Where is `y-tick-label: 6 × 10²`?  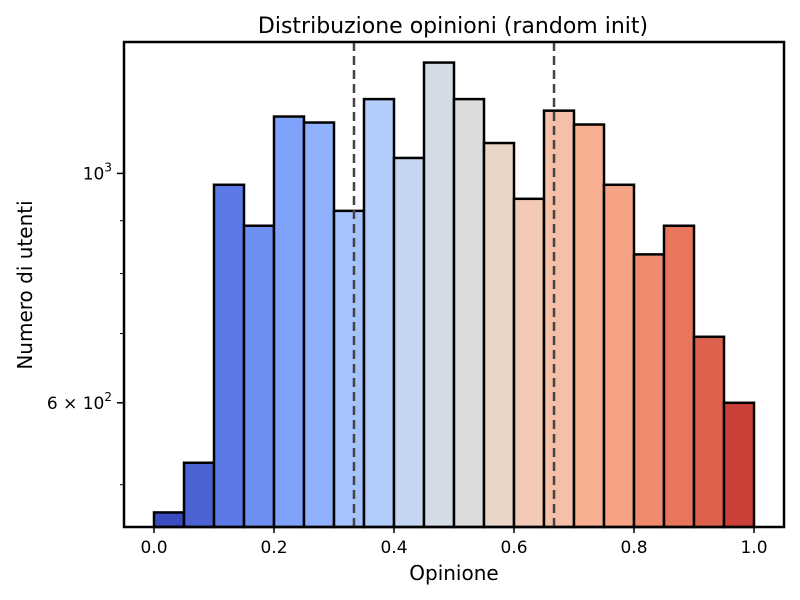 y-tick-label: 6 × 10² is located at coordinates (79, 402).